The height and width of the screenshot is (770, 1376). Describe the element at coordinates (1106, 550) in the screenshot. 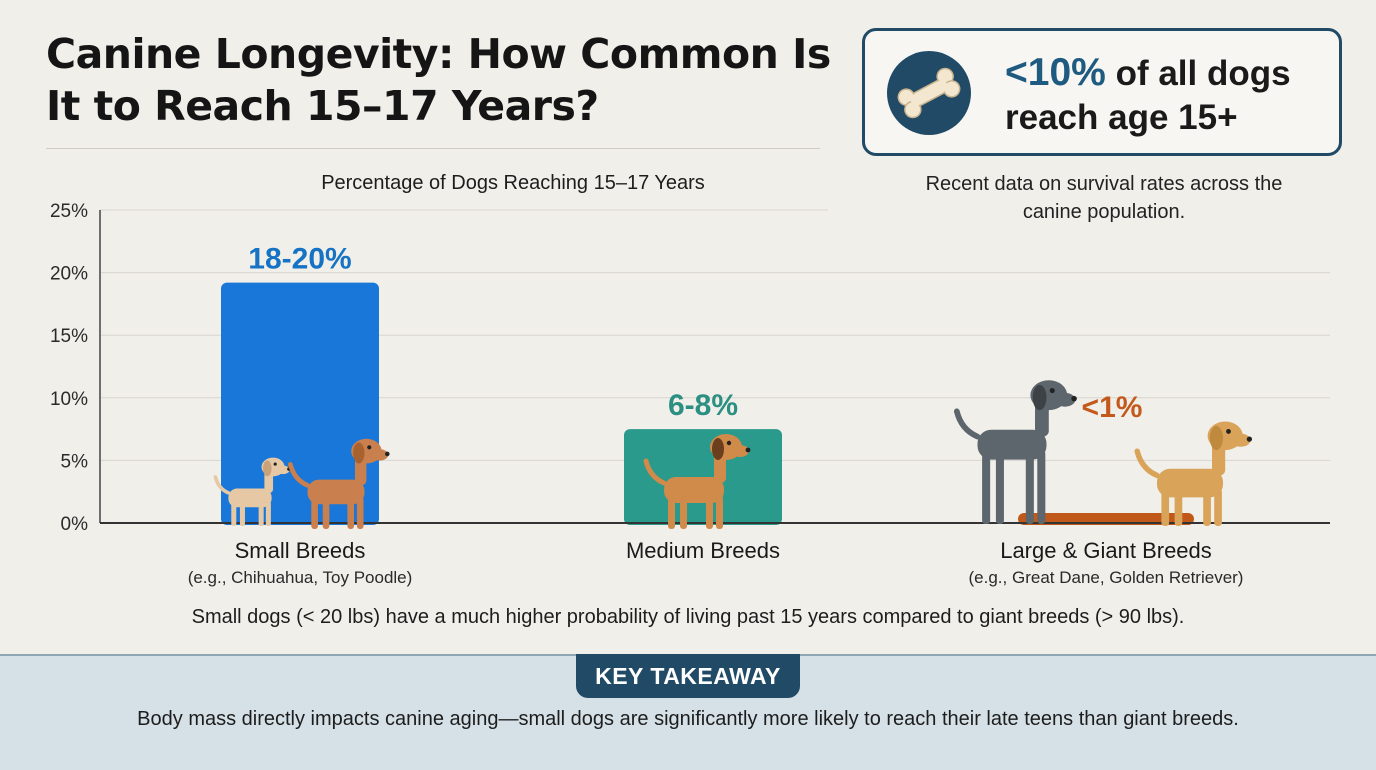

I see `category-label: Large & Giant Breeds` at that location.